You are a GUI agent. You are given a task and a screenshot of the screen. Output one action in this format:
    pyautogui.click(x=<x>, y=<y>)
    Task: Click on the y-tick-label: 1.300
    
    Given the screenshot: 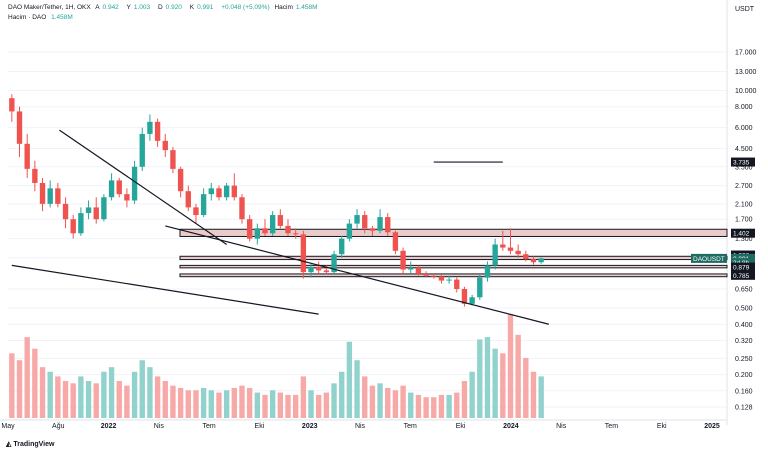 What is the action you would take?
    pyautogui.click(x=744, y=239)
    